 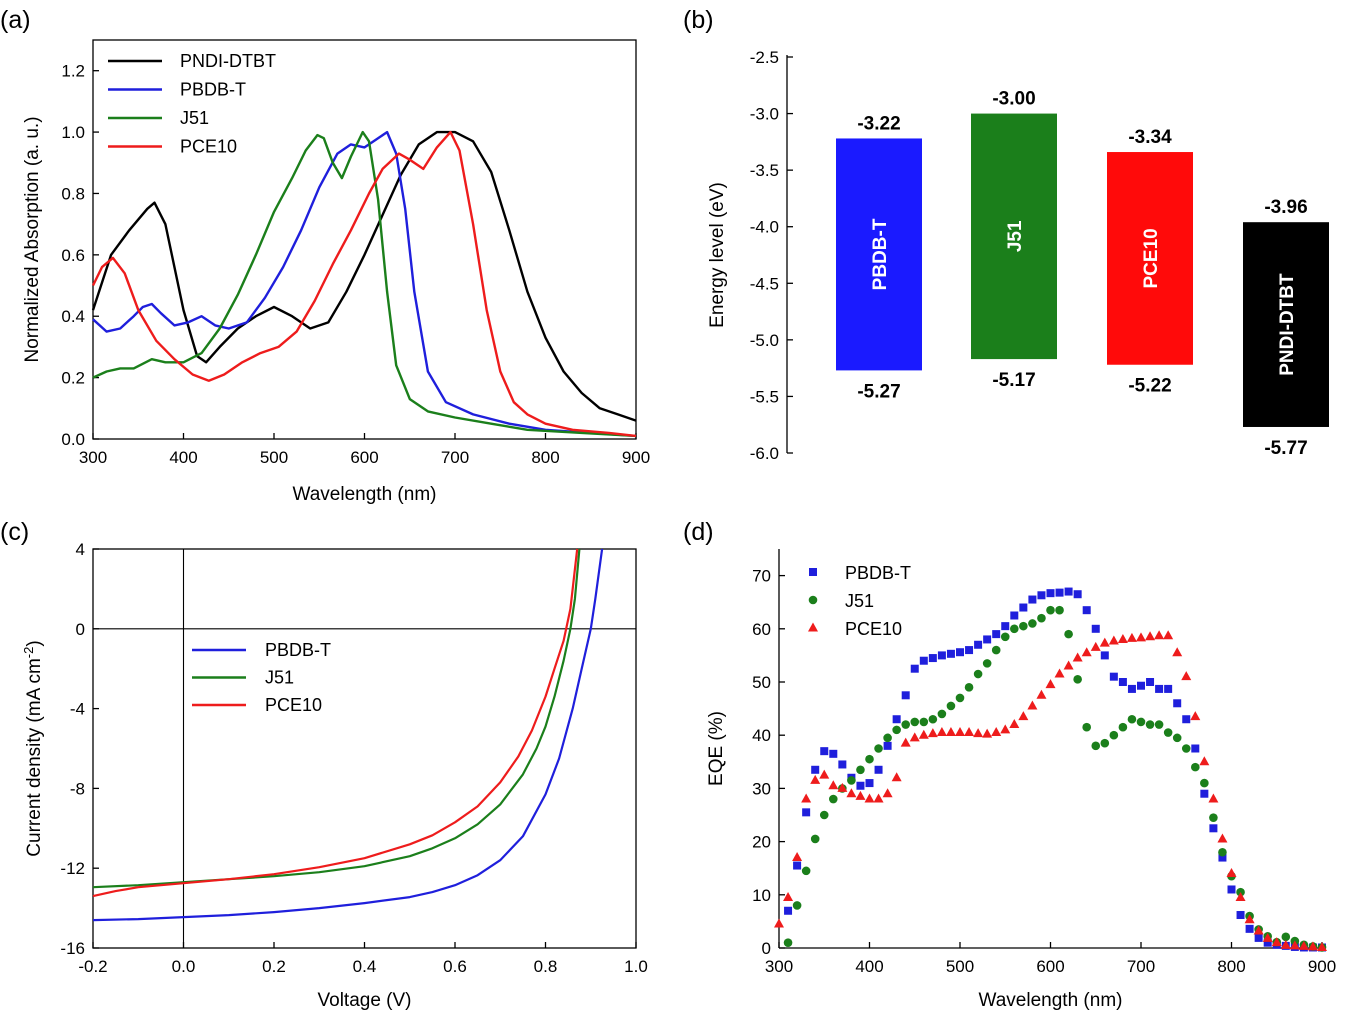 I want to click on a-ytick-label: 1.0, so click(x=73, y=132).